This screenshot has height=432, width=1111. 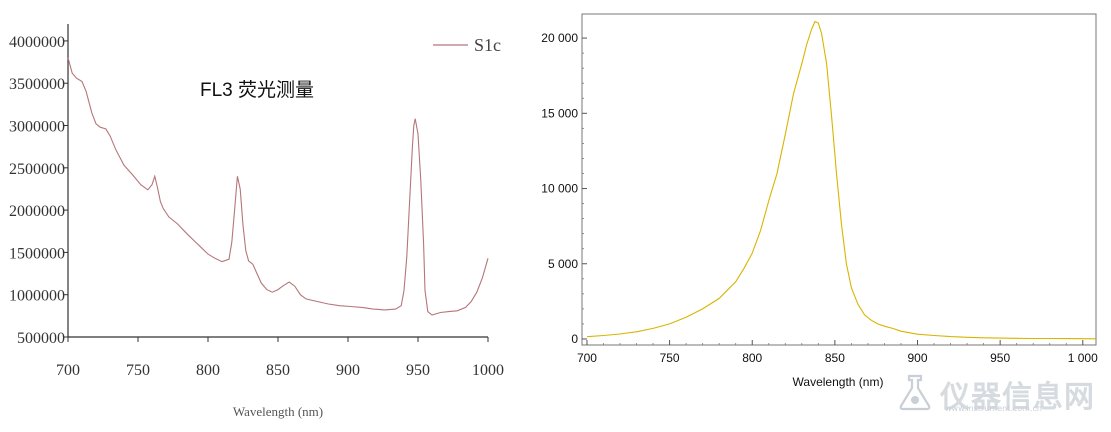 What do you see at coordinates (752, 358) in the screenshot?
I see `right-x-tick-label: 800` at bounding box center [752, 358].